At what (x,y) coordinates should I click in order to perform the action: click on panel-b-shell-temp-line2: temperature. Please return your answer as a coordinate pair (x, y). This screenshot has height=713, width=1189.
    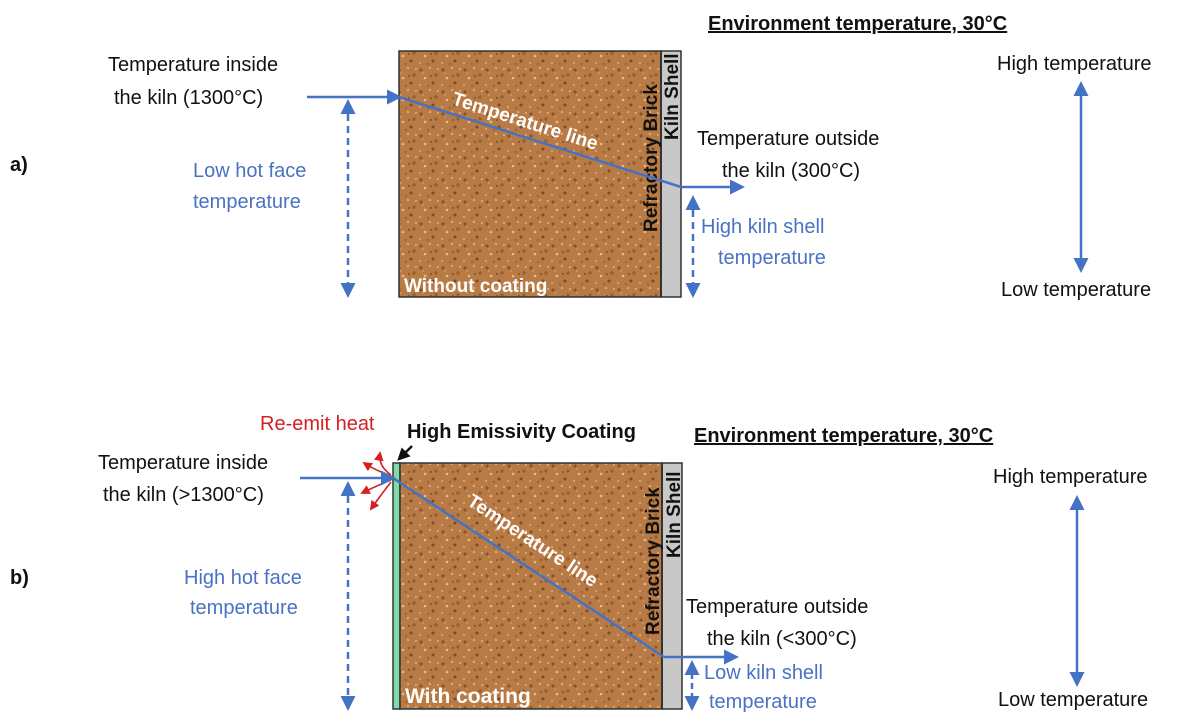
    Looking at the image, I should click on (763, 702).